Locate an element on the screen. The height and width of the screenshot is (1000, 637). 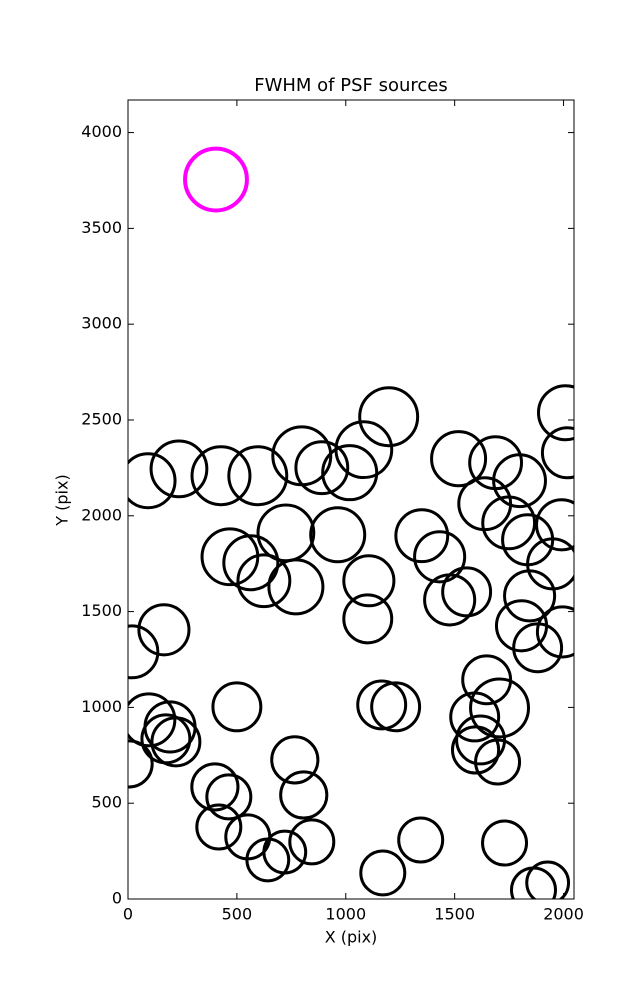
x-axis-label: X (pix) is located at coordinates (351, 937).